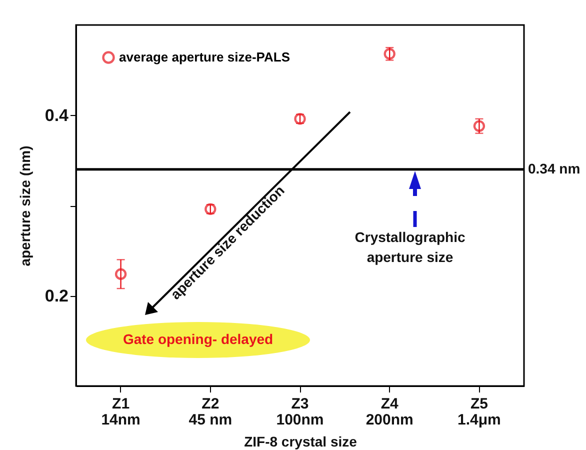  Describe the element at coordinates (390, 412) in the screenshot. I see `x-tick-label: Z4 200nm` at that location.